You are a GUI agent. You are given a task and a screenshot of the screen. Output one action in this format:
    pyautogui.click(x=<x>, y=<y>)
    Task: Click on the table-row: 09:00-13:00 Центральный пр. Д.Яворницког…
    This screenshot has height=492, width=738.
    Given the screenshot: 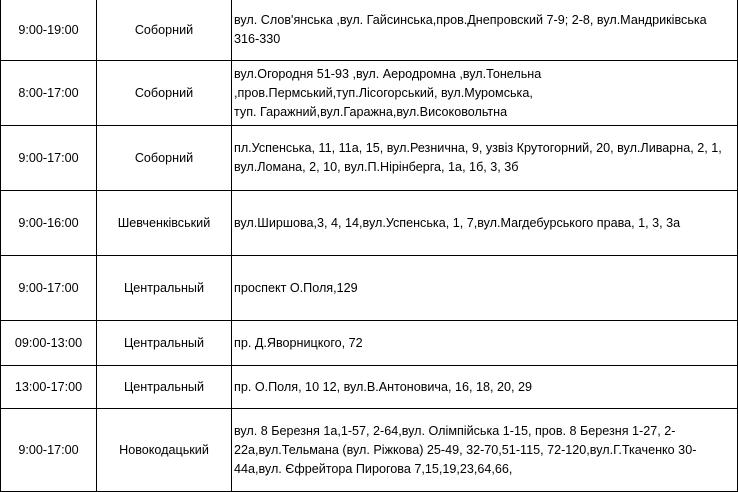 What is the action you would take?
    pyautogui.click(x=369, y=343)
    